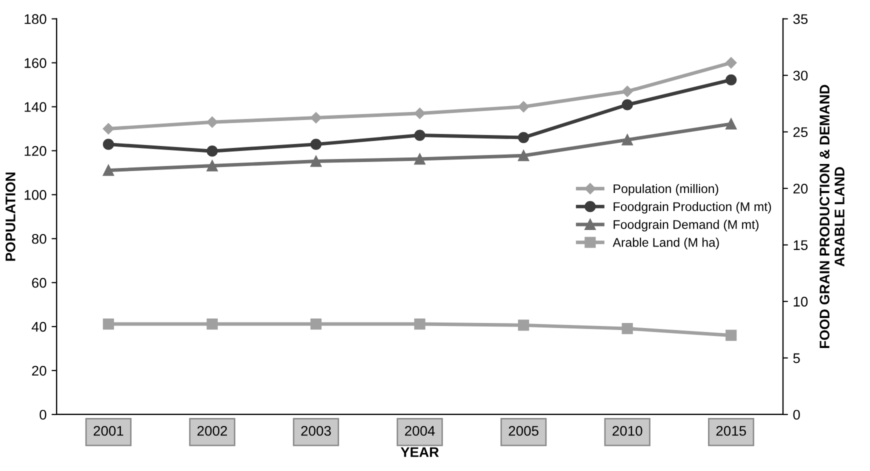 The image size is (870, 471). Describe the element at coordinates (731, 431) in the screenshot. I see `x-tick-label: 2015` at that location.